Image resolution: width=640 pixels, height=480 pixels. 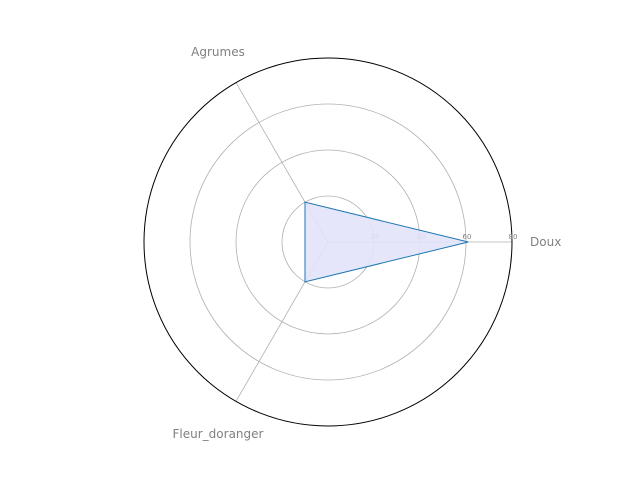 What do you see at coordinates (467, 237) in the screenshot?
I see `r-tick-label-60: 60` at bounding box center [467, 237].